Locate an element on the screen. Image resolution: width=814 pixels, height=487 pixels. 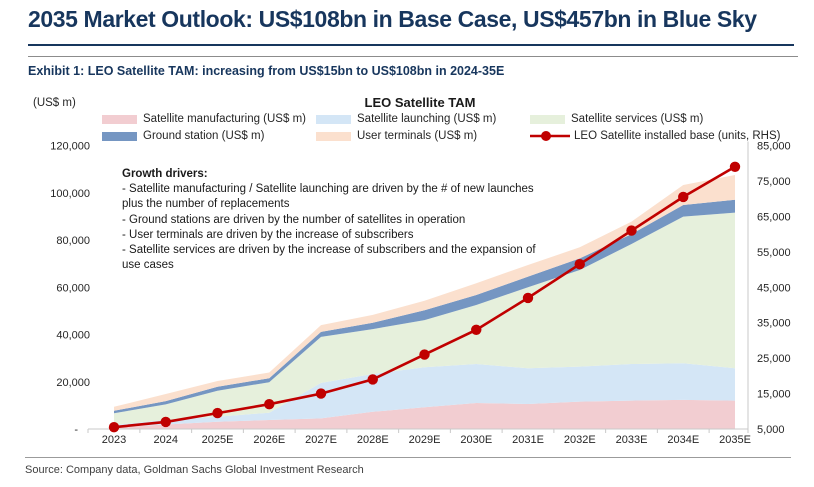
source-divider is located at coordinates (408, 457).